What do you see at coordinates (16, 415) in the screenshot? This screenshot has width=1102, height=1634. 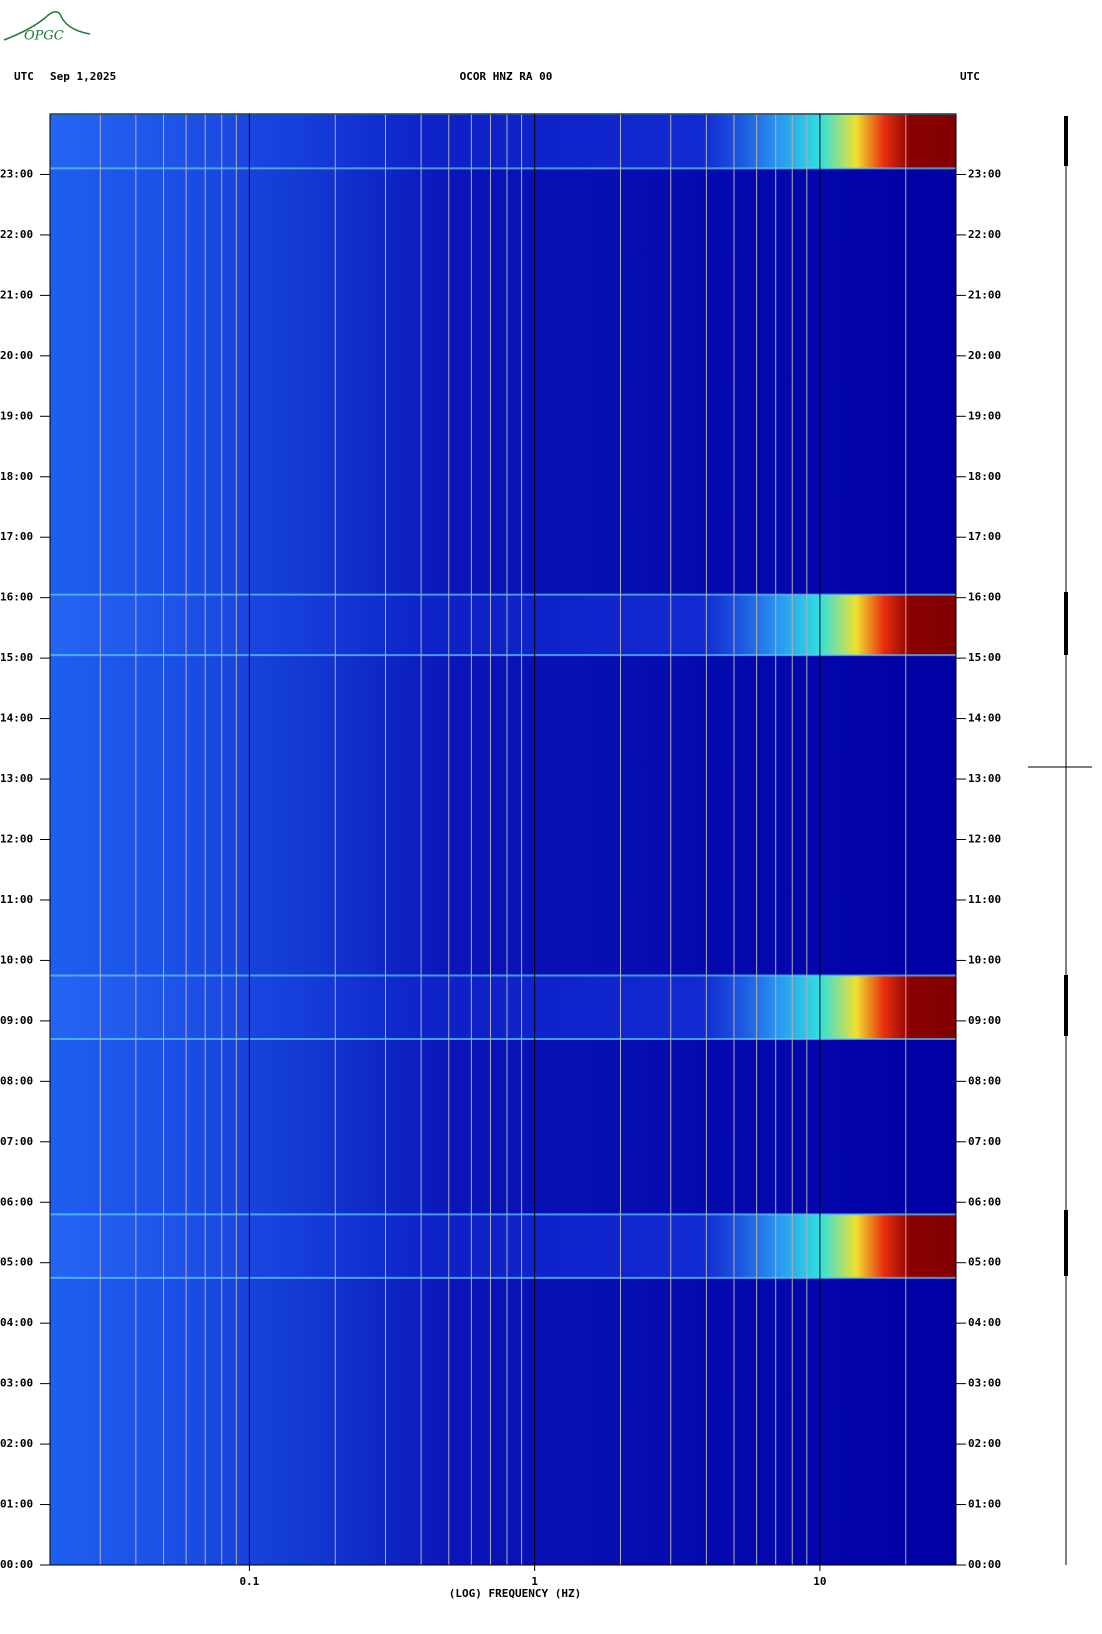 I see `y-tick-label-left: 19:00` at bounding box center [16, 415].